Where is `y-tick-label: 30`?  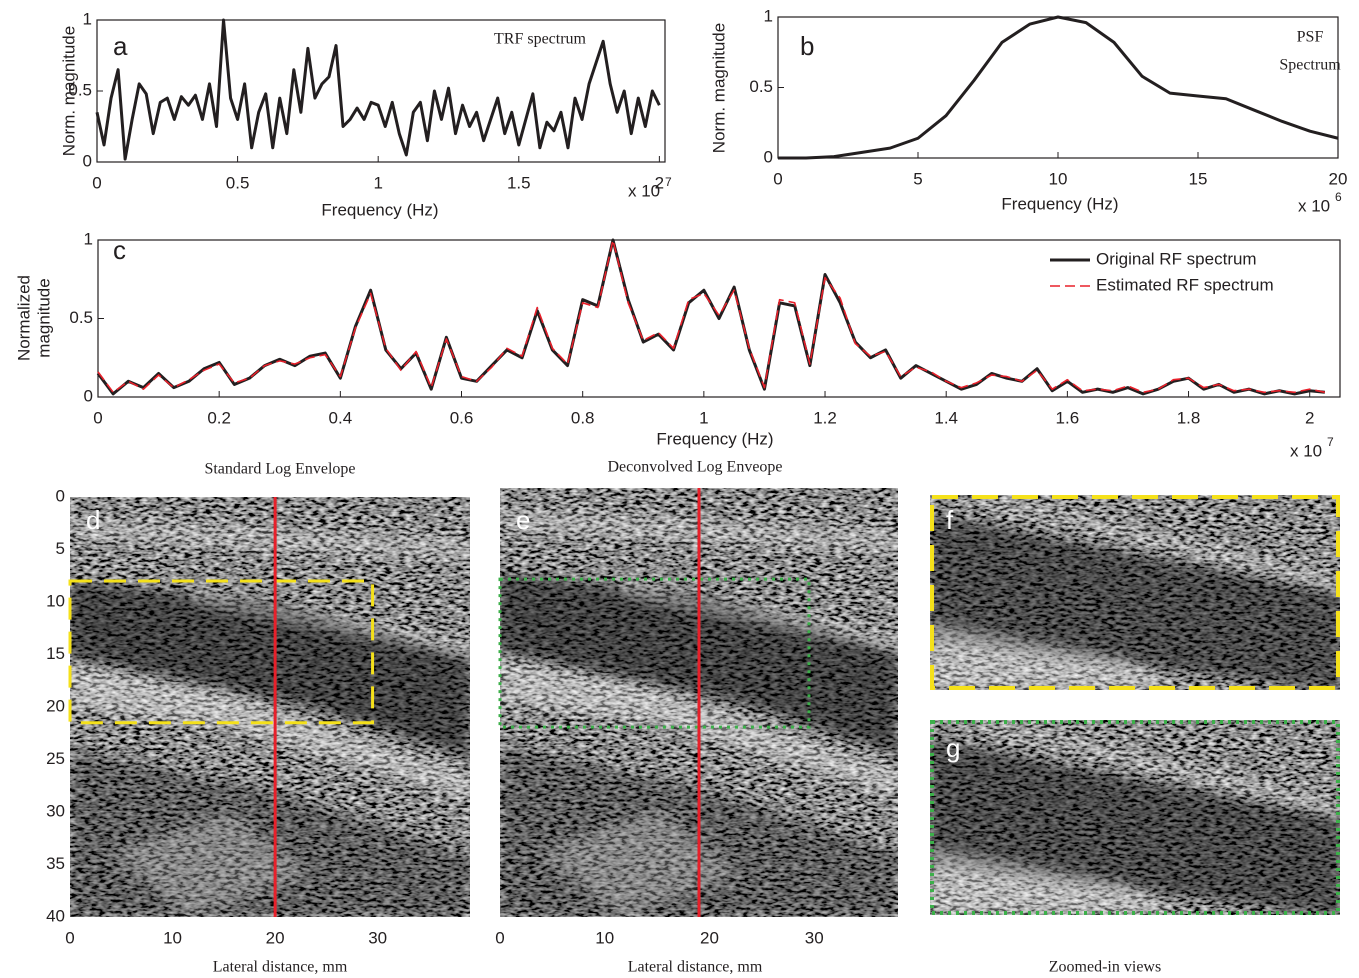 y-tick-label: 30 is located at coordinates (55, 810).